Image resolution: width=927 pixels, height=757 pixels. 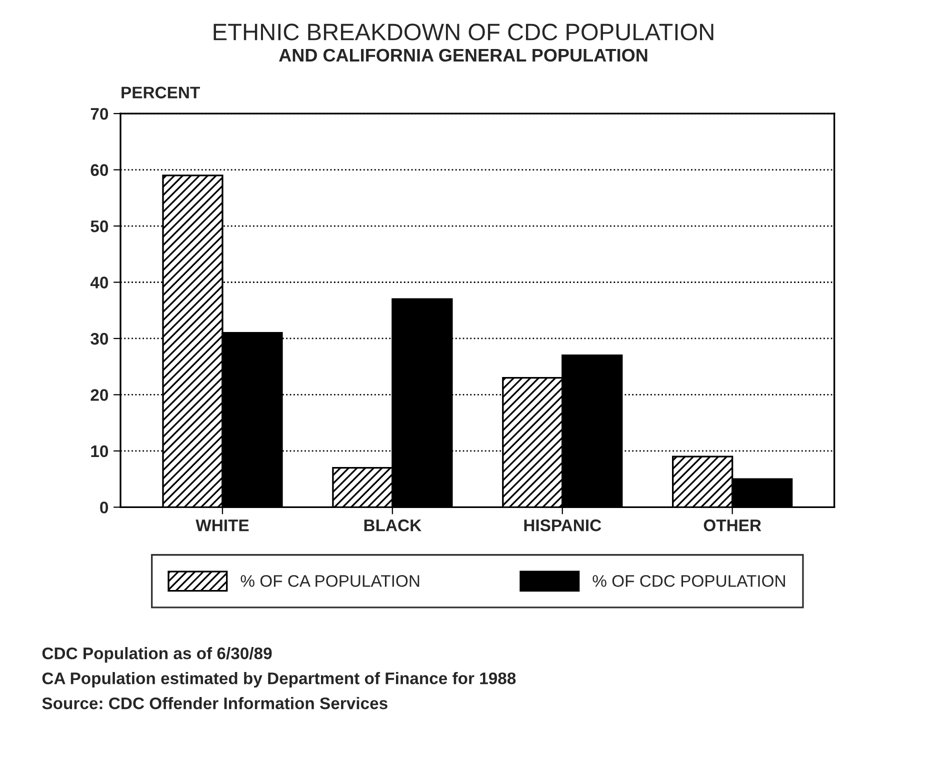 I want to click on y-tick-label: 20, so click(x=99, y=395).